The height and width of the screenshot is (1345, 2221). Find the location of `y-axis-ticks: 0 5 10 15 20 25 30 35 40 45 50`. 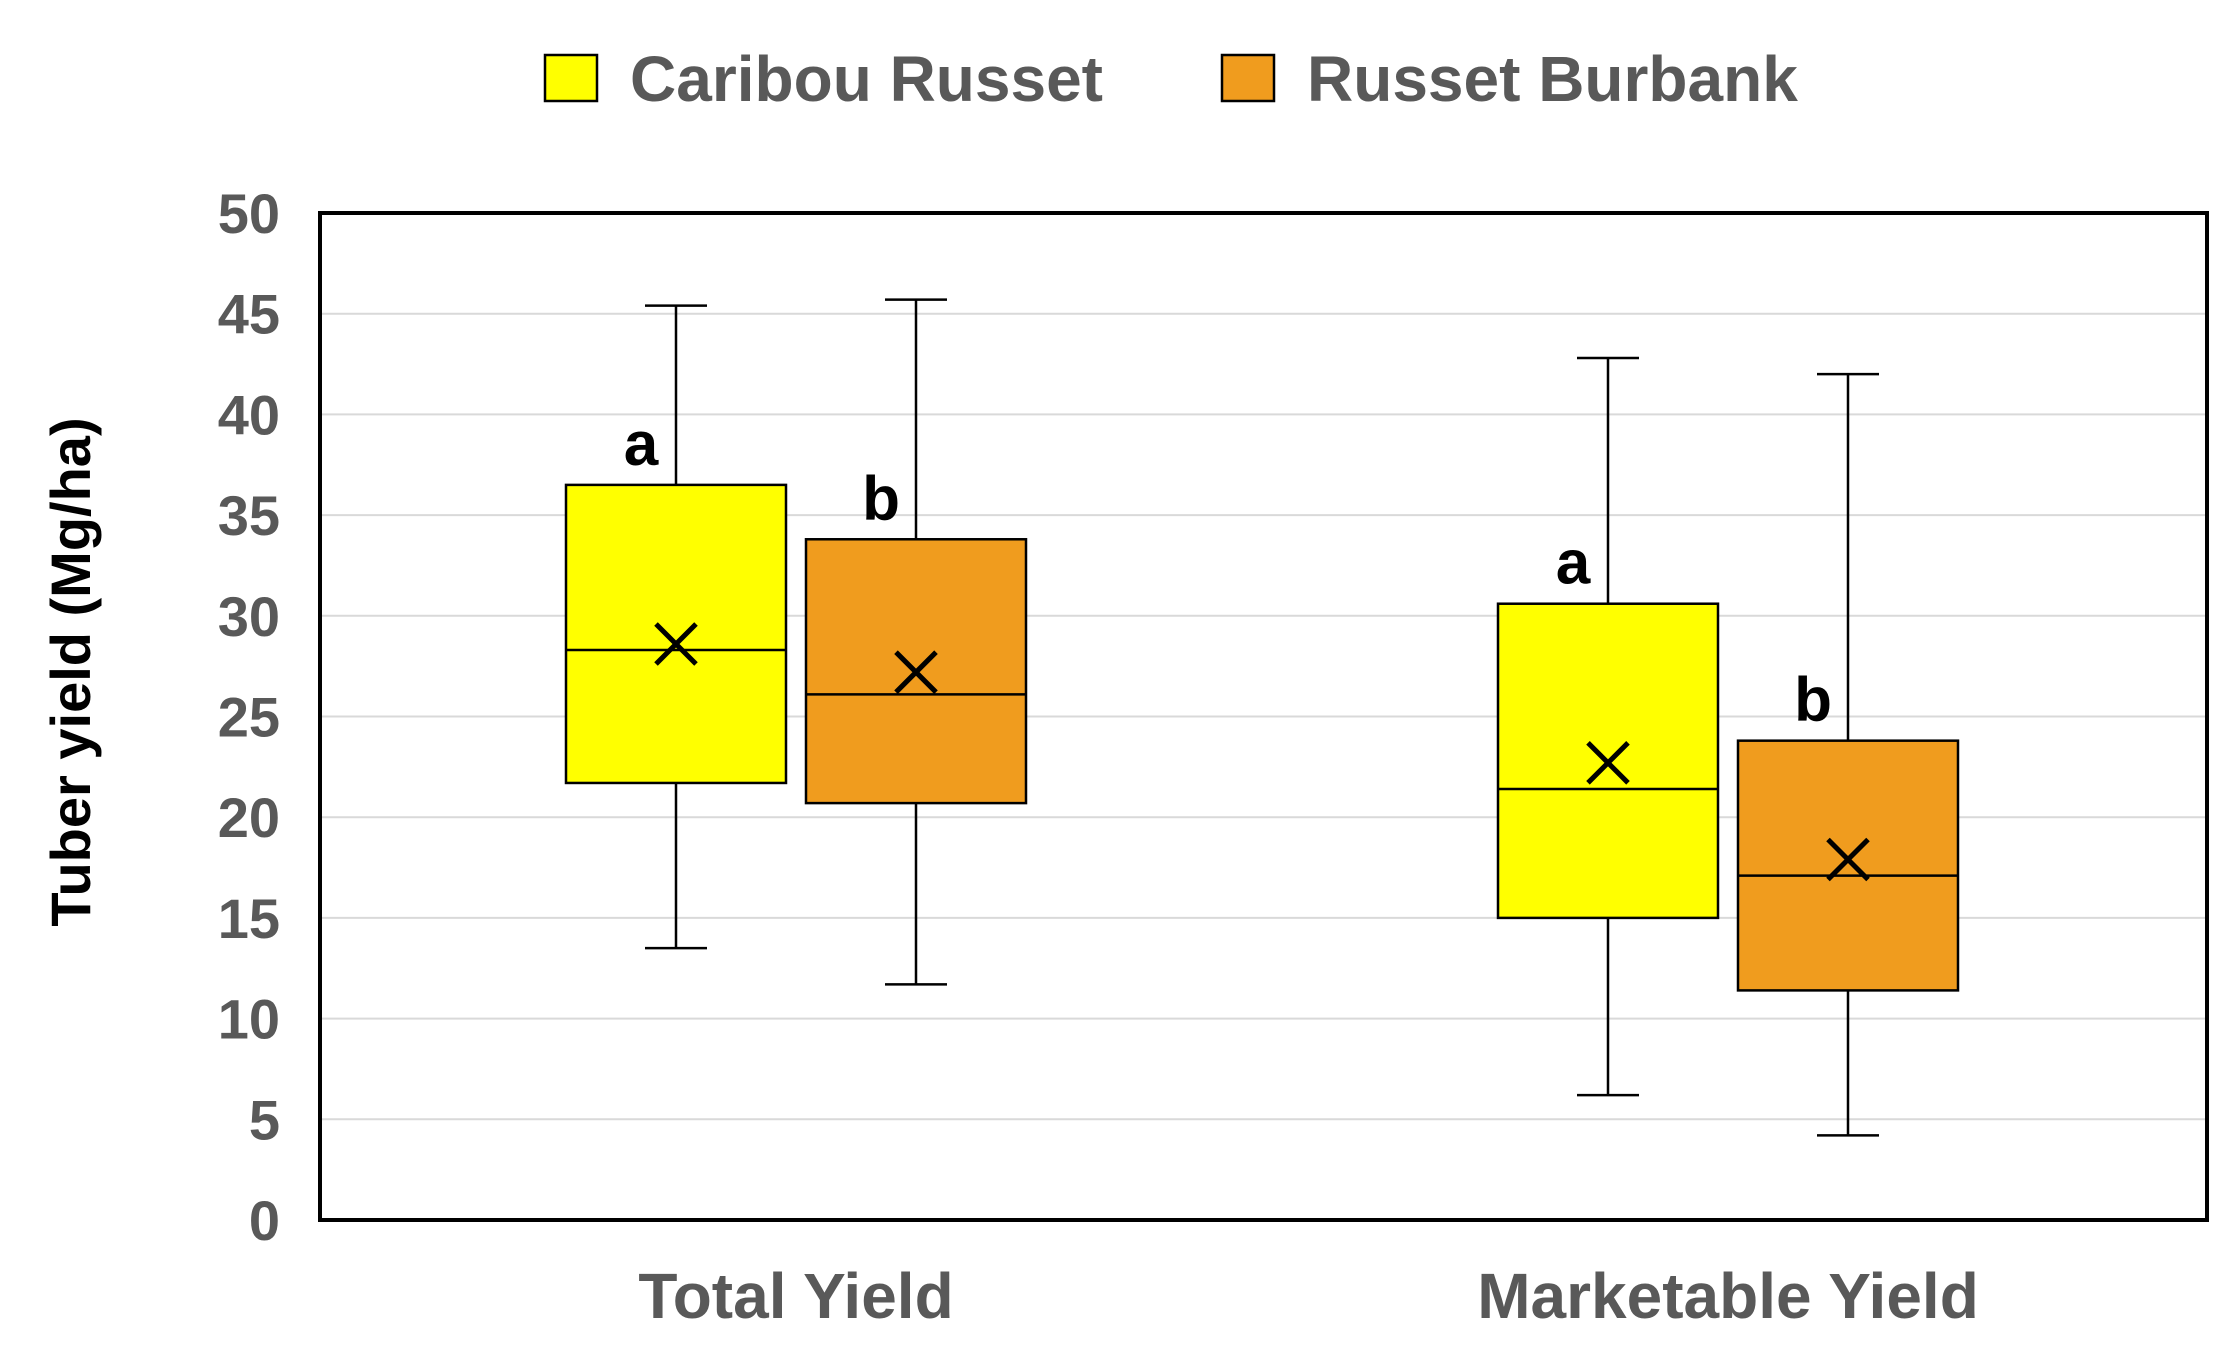

y-axis-ticks: 0 5 10 15 20 25 30 35 40 45 50 is located at coordinates (249, 717).